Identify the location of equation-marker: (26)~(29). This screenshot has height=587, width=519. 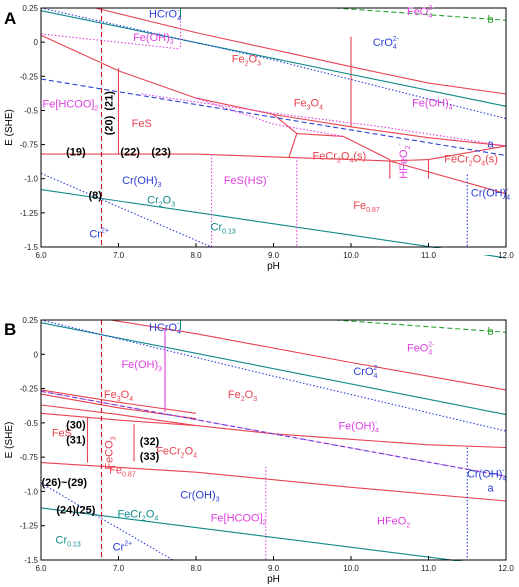
(64, 483).